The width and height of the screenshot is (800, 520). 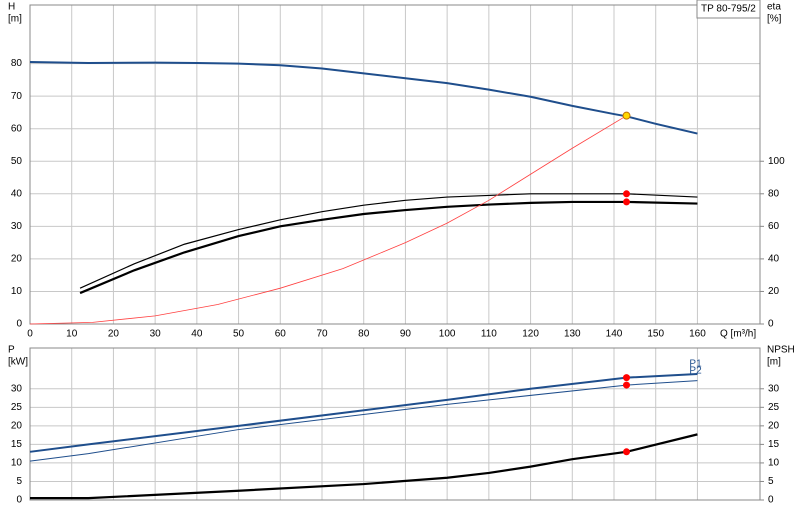 I want to click on y-tick-label: 70, so click(x=17, y=96).